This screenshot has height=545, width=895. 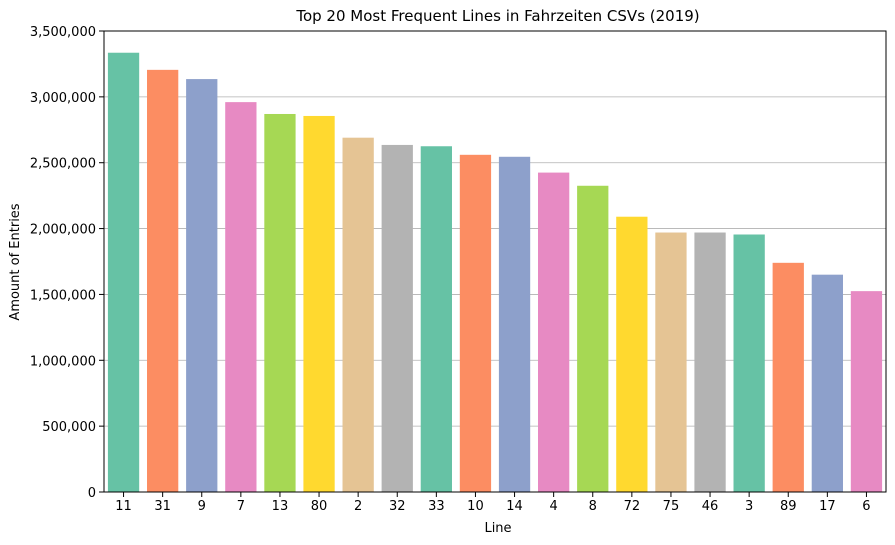 I want to click on x-tick-label: 80, so click(x=319, y=506).